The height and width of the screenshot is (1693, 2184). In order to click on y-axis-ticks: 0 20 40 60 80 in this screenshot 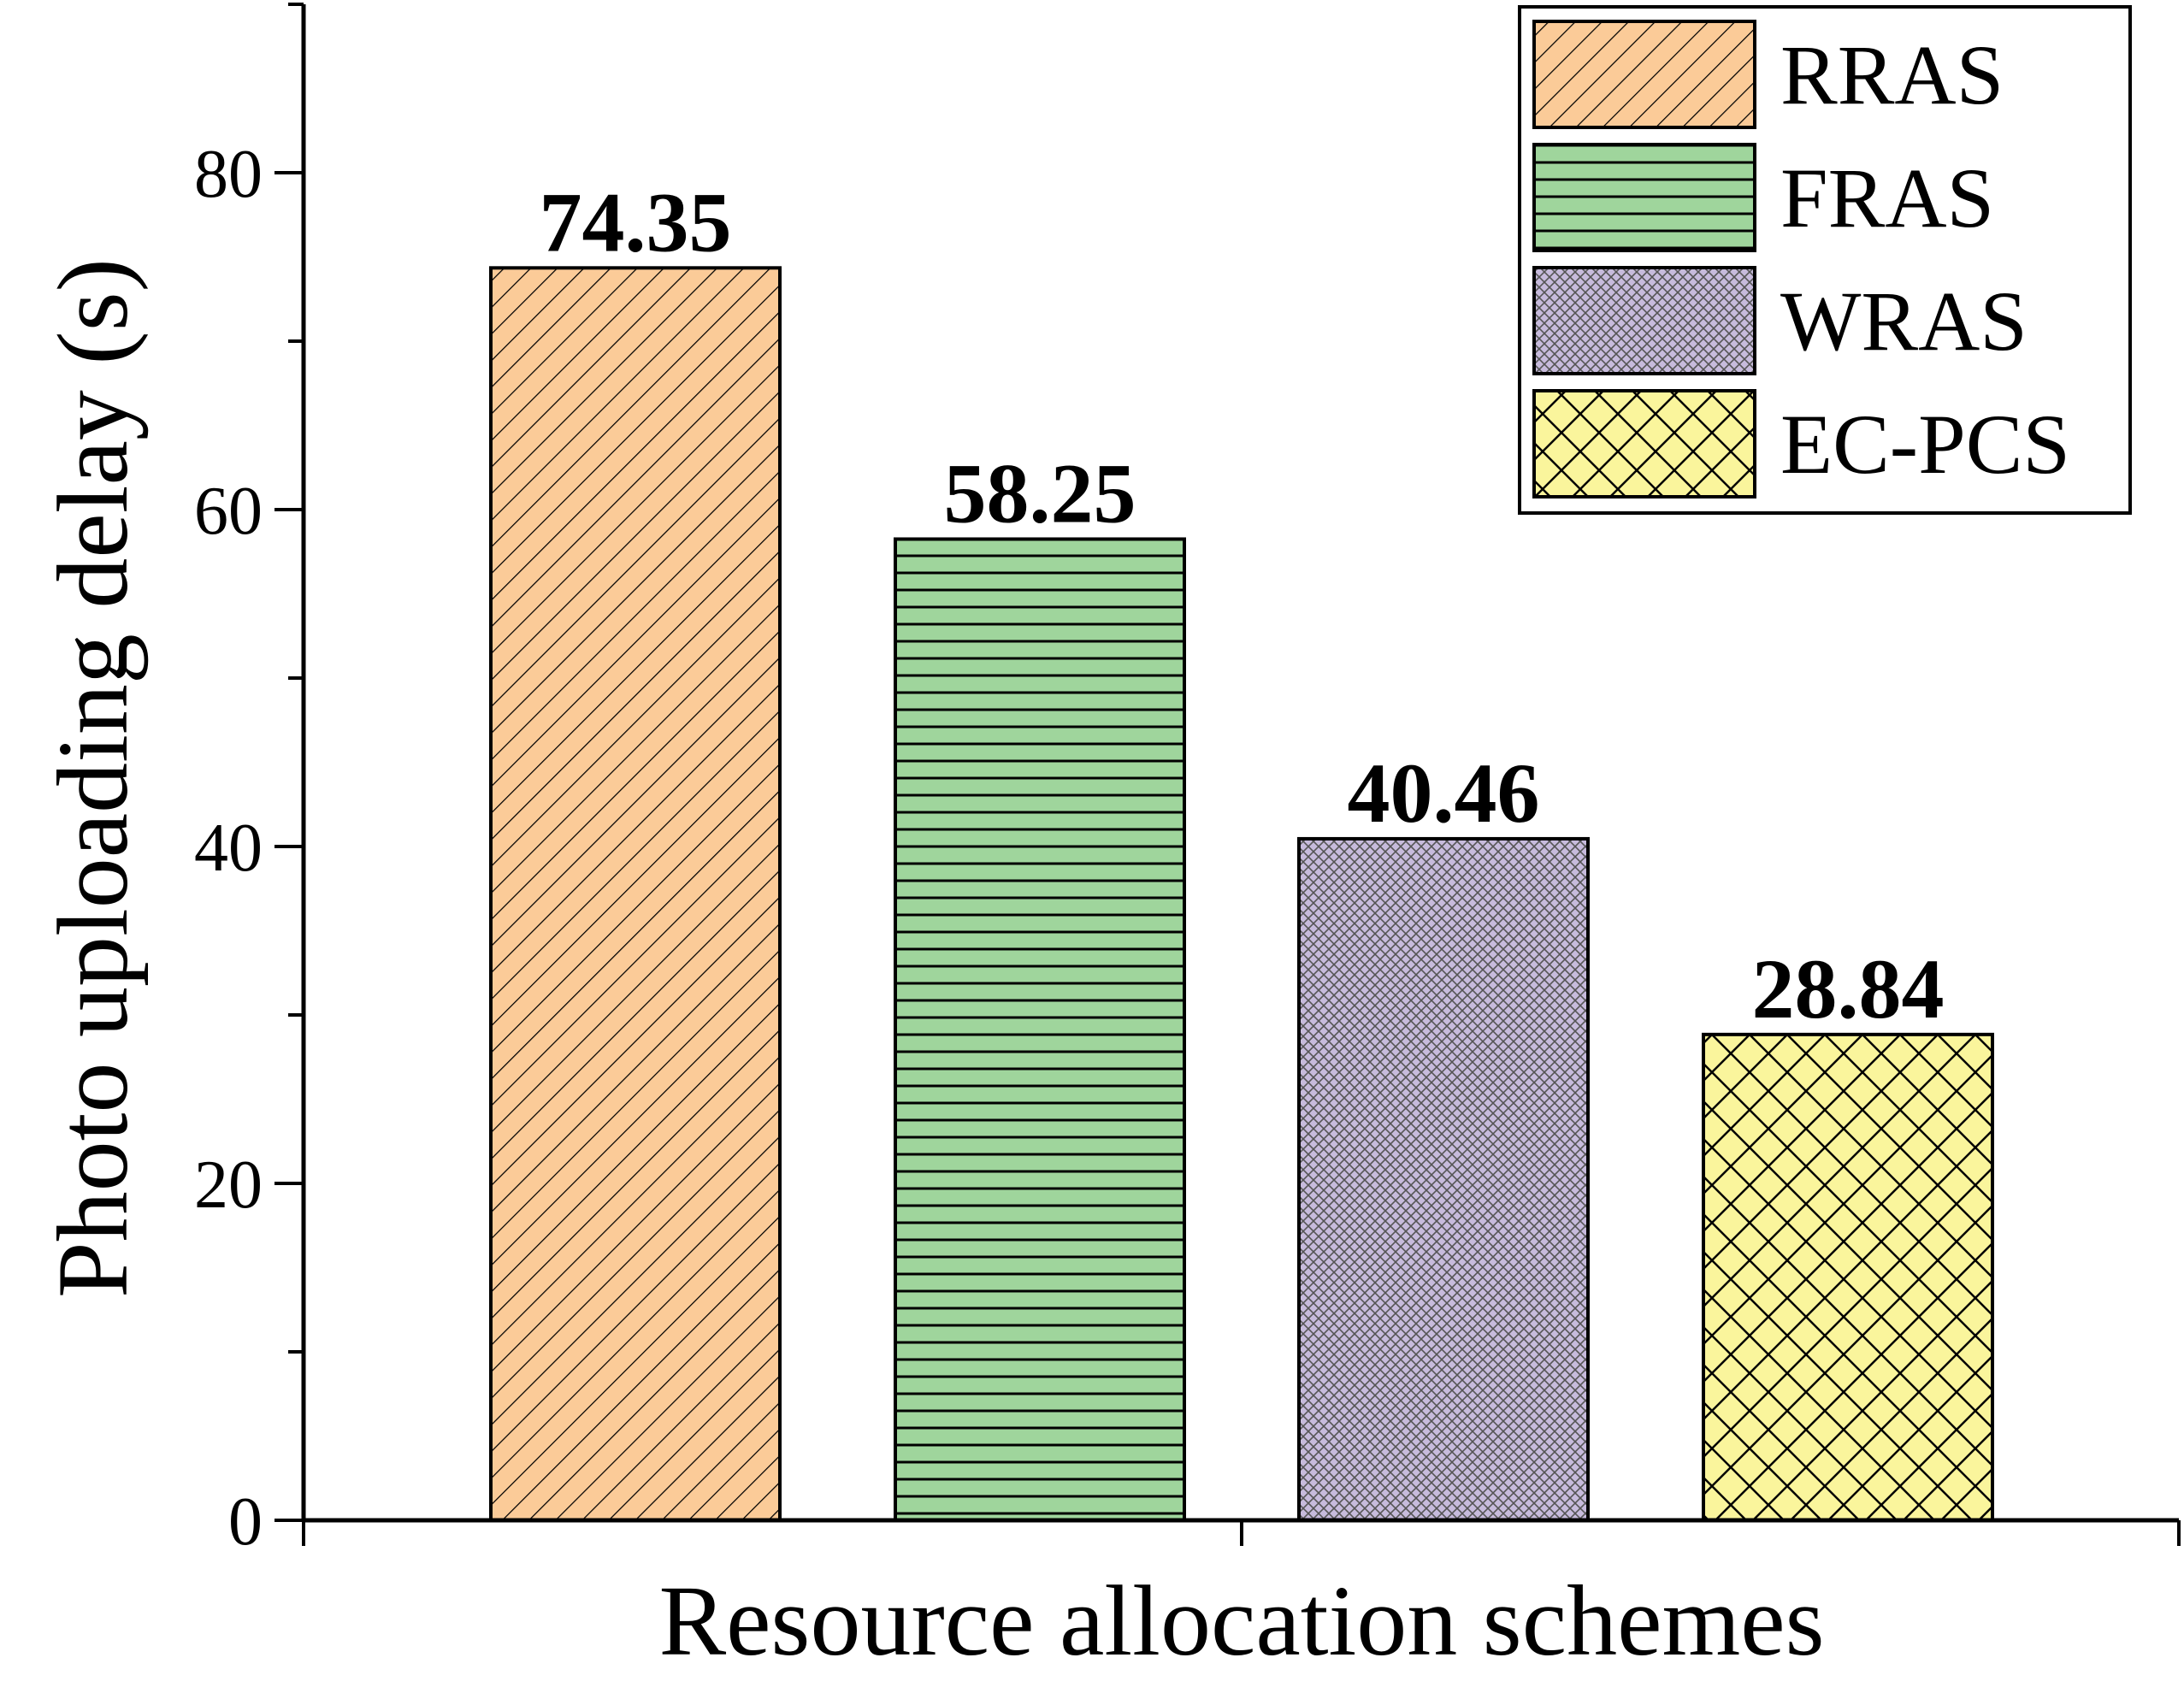, I will do `click(249, 781)`.